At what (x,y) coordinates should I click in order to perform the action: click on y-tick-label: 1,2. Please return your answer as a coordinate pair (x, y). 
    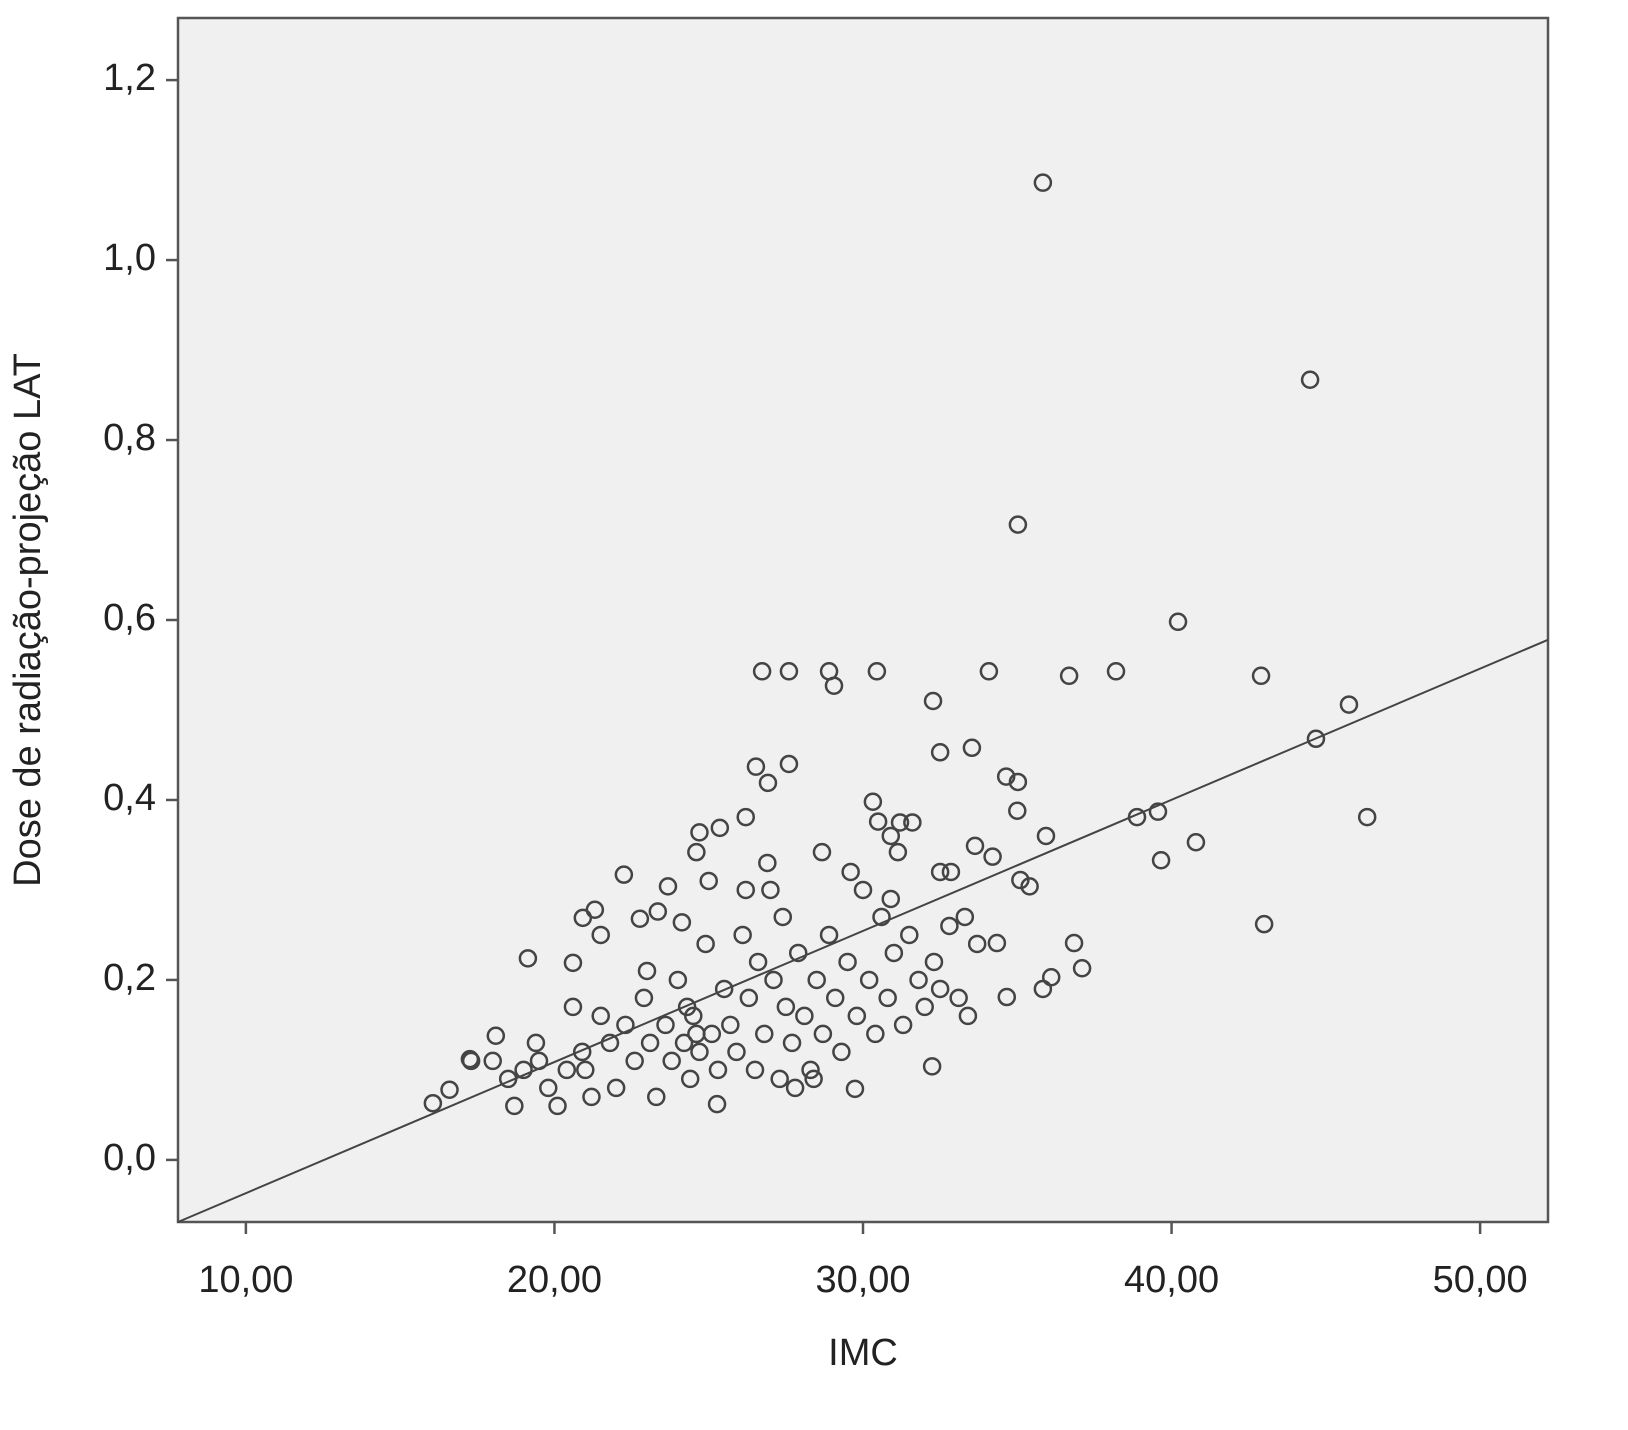
    Looking at the image, I should click on (129, 78).